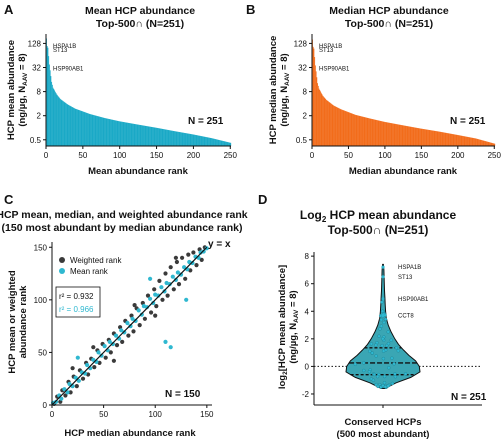 This screenshot has height=443, width=502. Describe the element at coordinates (389, 24) in the screenshot. I see `panel-b-title-line2: Top-500∩ (N=251)` at that location.